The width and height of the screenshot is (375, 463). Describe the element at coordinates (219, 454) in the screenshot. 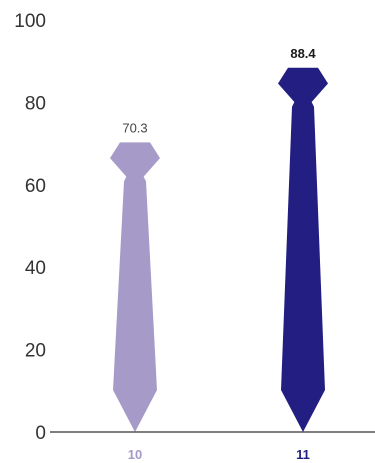

I see `x-axis: 10 11` at that location.